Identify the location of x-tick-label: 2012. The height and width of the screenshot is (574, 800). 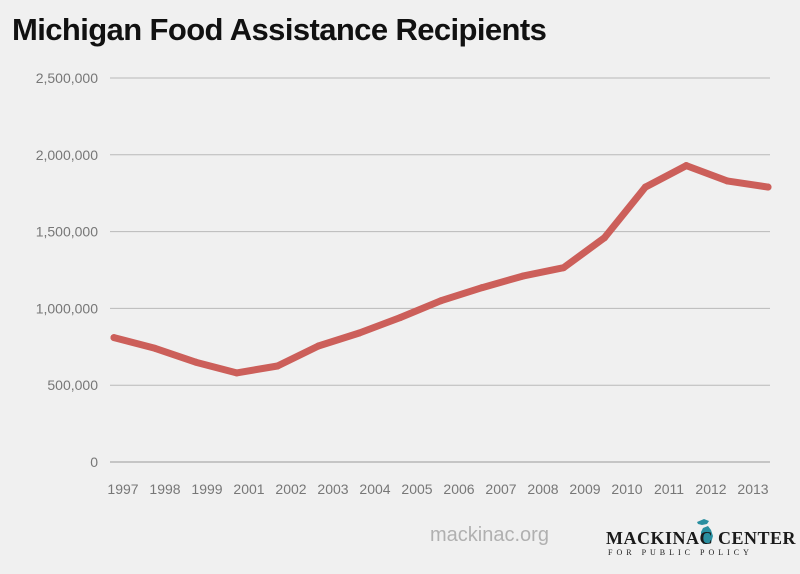
(710, 489).